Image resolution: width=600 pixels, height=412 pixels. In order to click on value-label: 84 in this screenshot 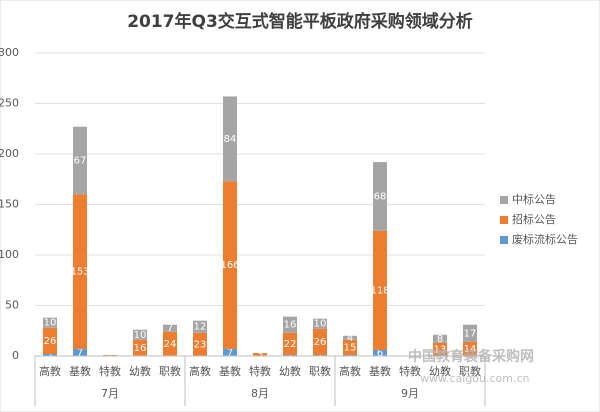, I will do `click(230, 139)`.